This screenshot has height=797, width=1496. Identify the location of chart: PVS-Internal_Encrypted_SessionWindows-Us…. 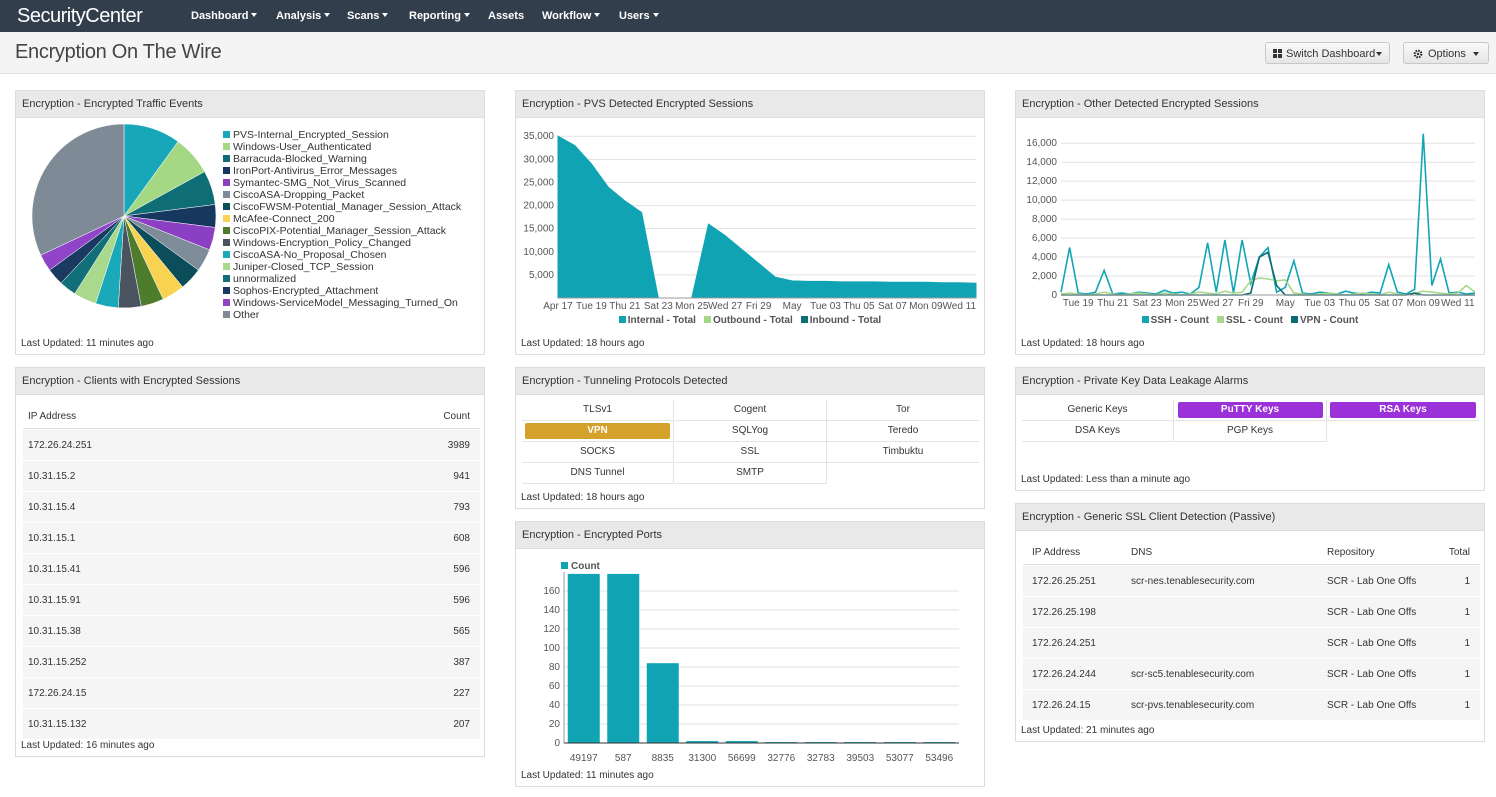
(246, 222).